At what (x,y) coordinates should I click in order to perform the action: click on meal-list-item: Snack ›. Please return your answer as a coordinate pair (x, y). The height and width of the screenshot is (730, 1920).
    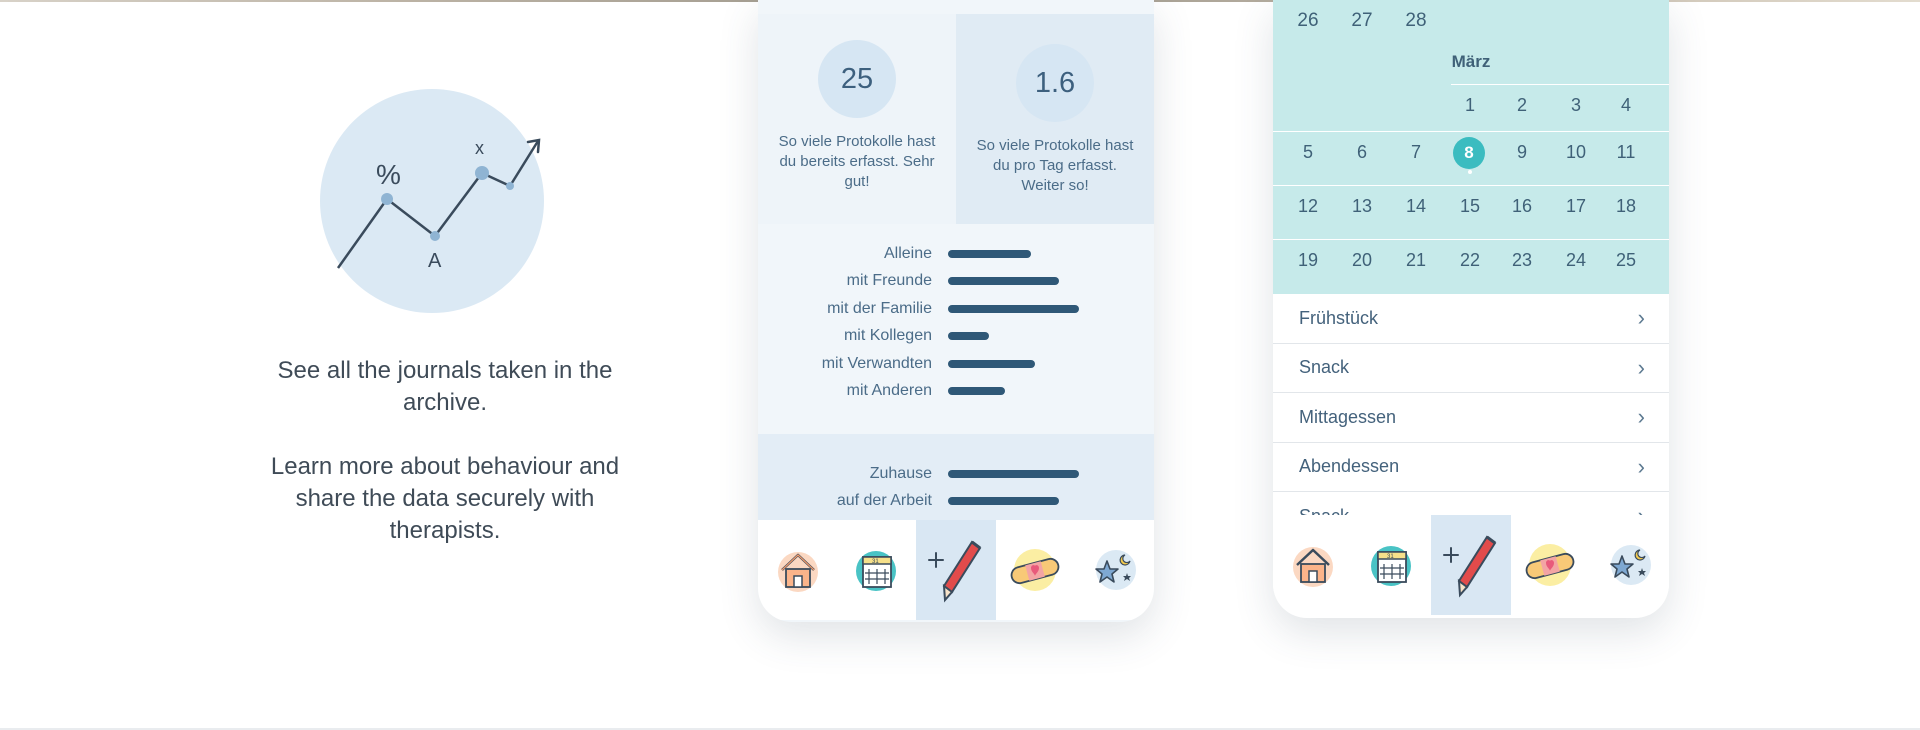
    Looking at the image, I should click on (1471, 368).